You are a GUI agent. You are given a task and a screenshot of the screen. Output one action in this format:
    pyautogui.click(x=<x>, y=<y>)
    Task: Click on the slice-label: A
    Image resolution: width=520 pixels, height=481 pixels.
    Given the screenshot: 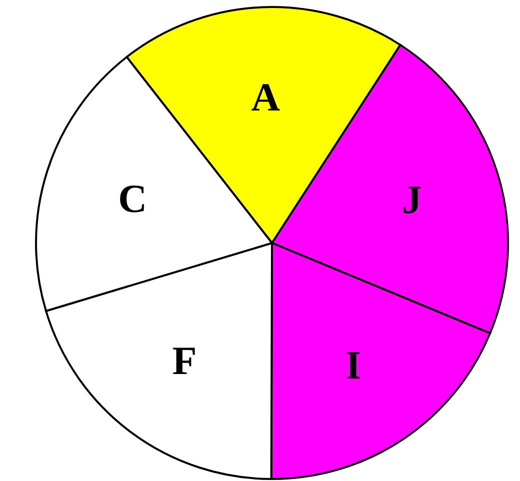 What is the action you would take?
    pyautogui.click(x=265, y=97)
    